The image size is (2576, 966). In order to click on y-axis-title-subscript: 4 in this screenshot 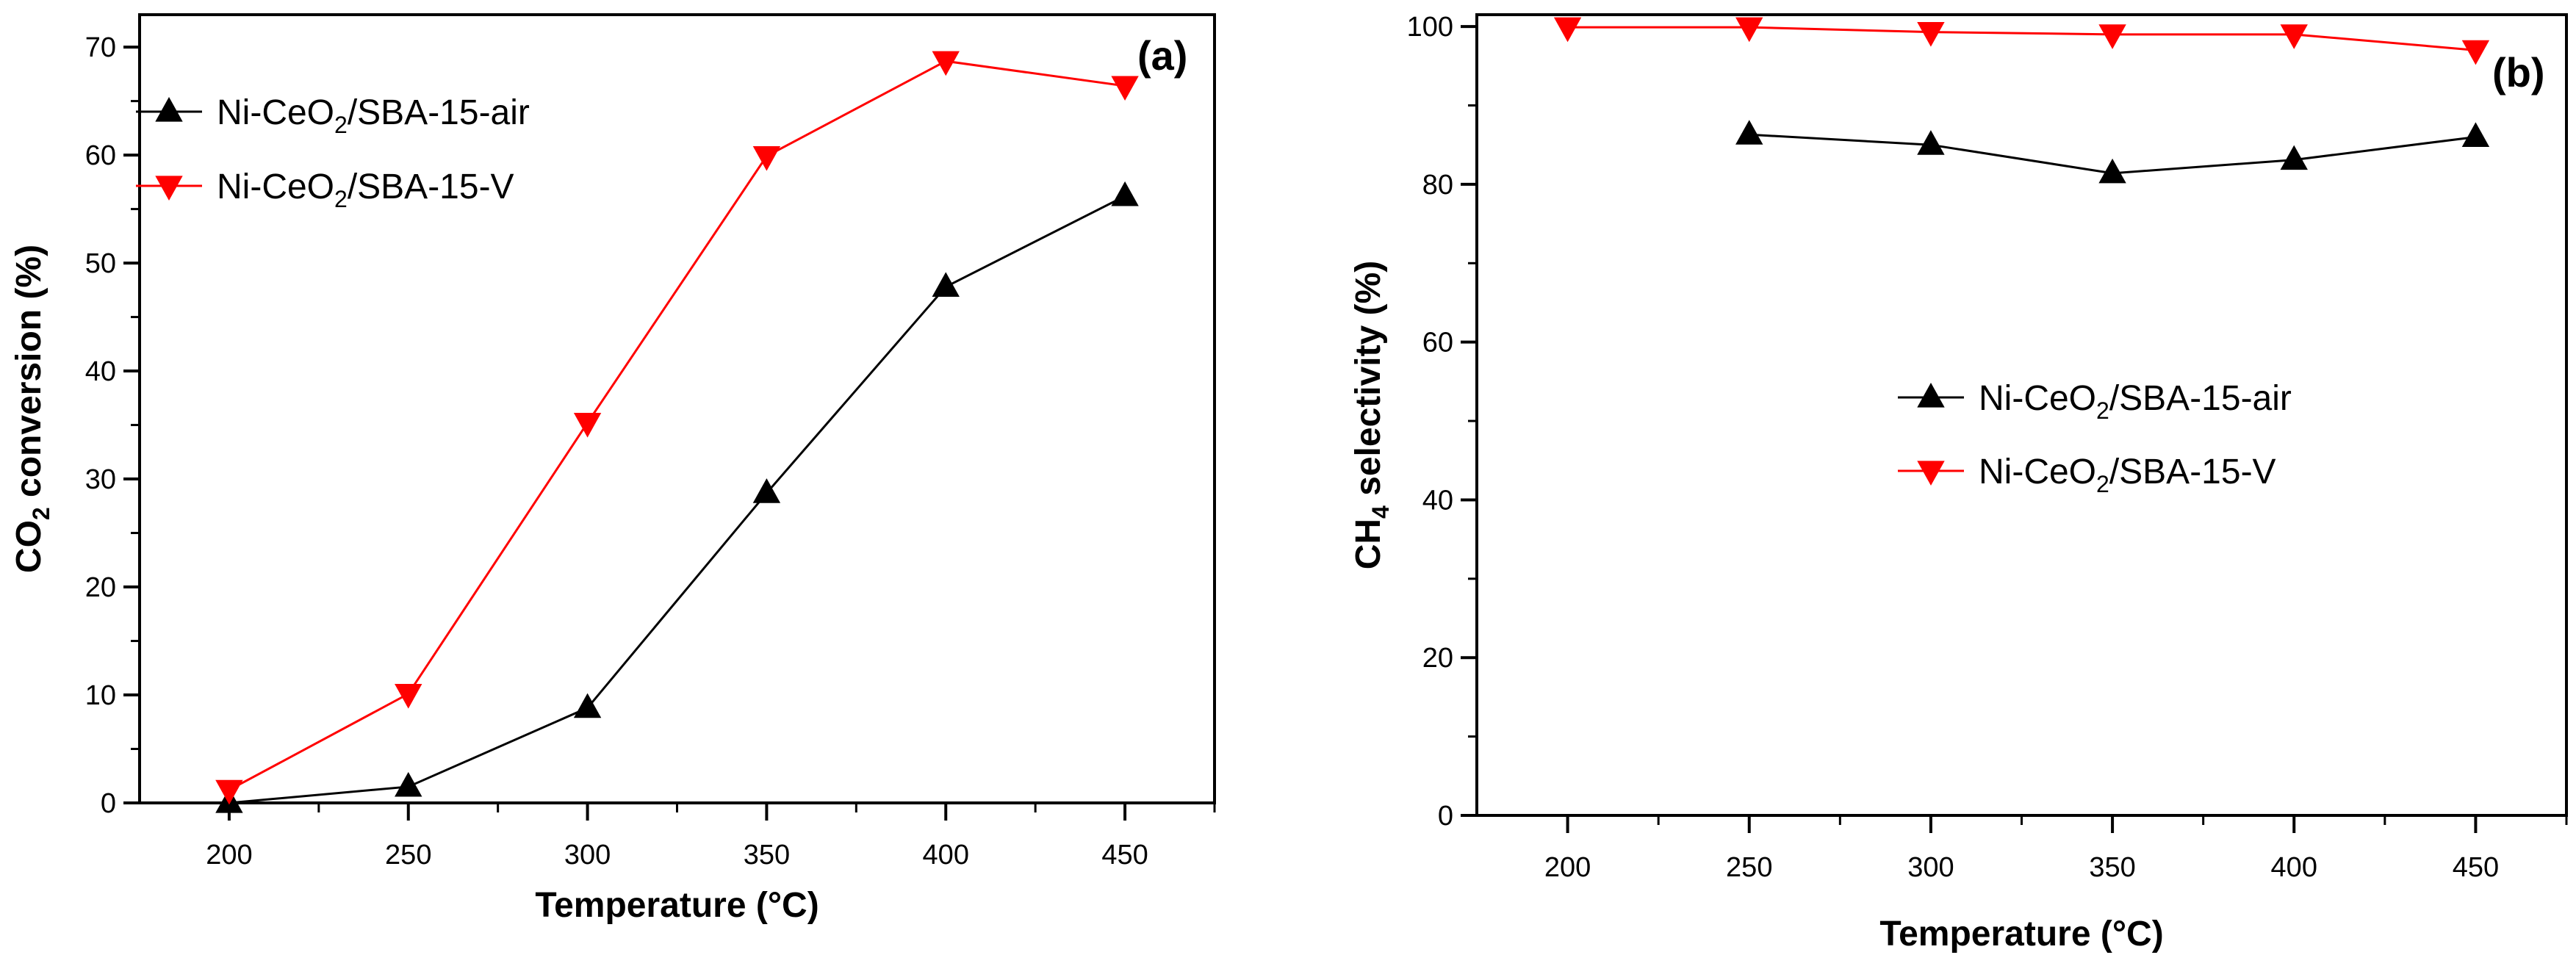, I will do `click(1380, 512)`.